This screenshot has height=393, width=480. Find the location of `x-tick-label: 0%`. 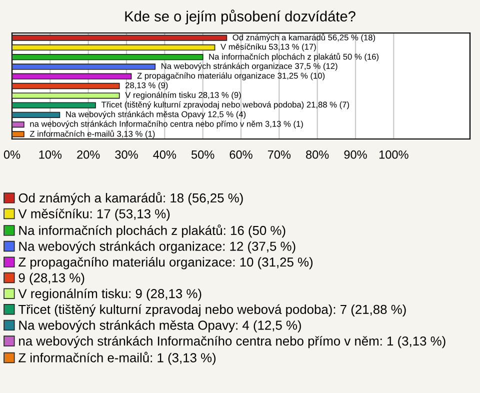

x-tick-label: 0% is located at coordinates (12, 154).